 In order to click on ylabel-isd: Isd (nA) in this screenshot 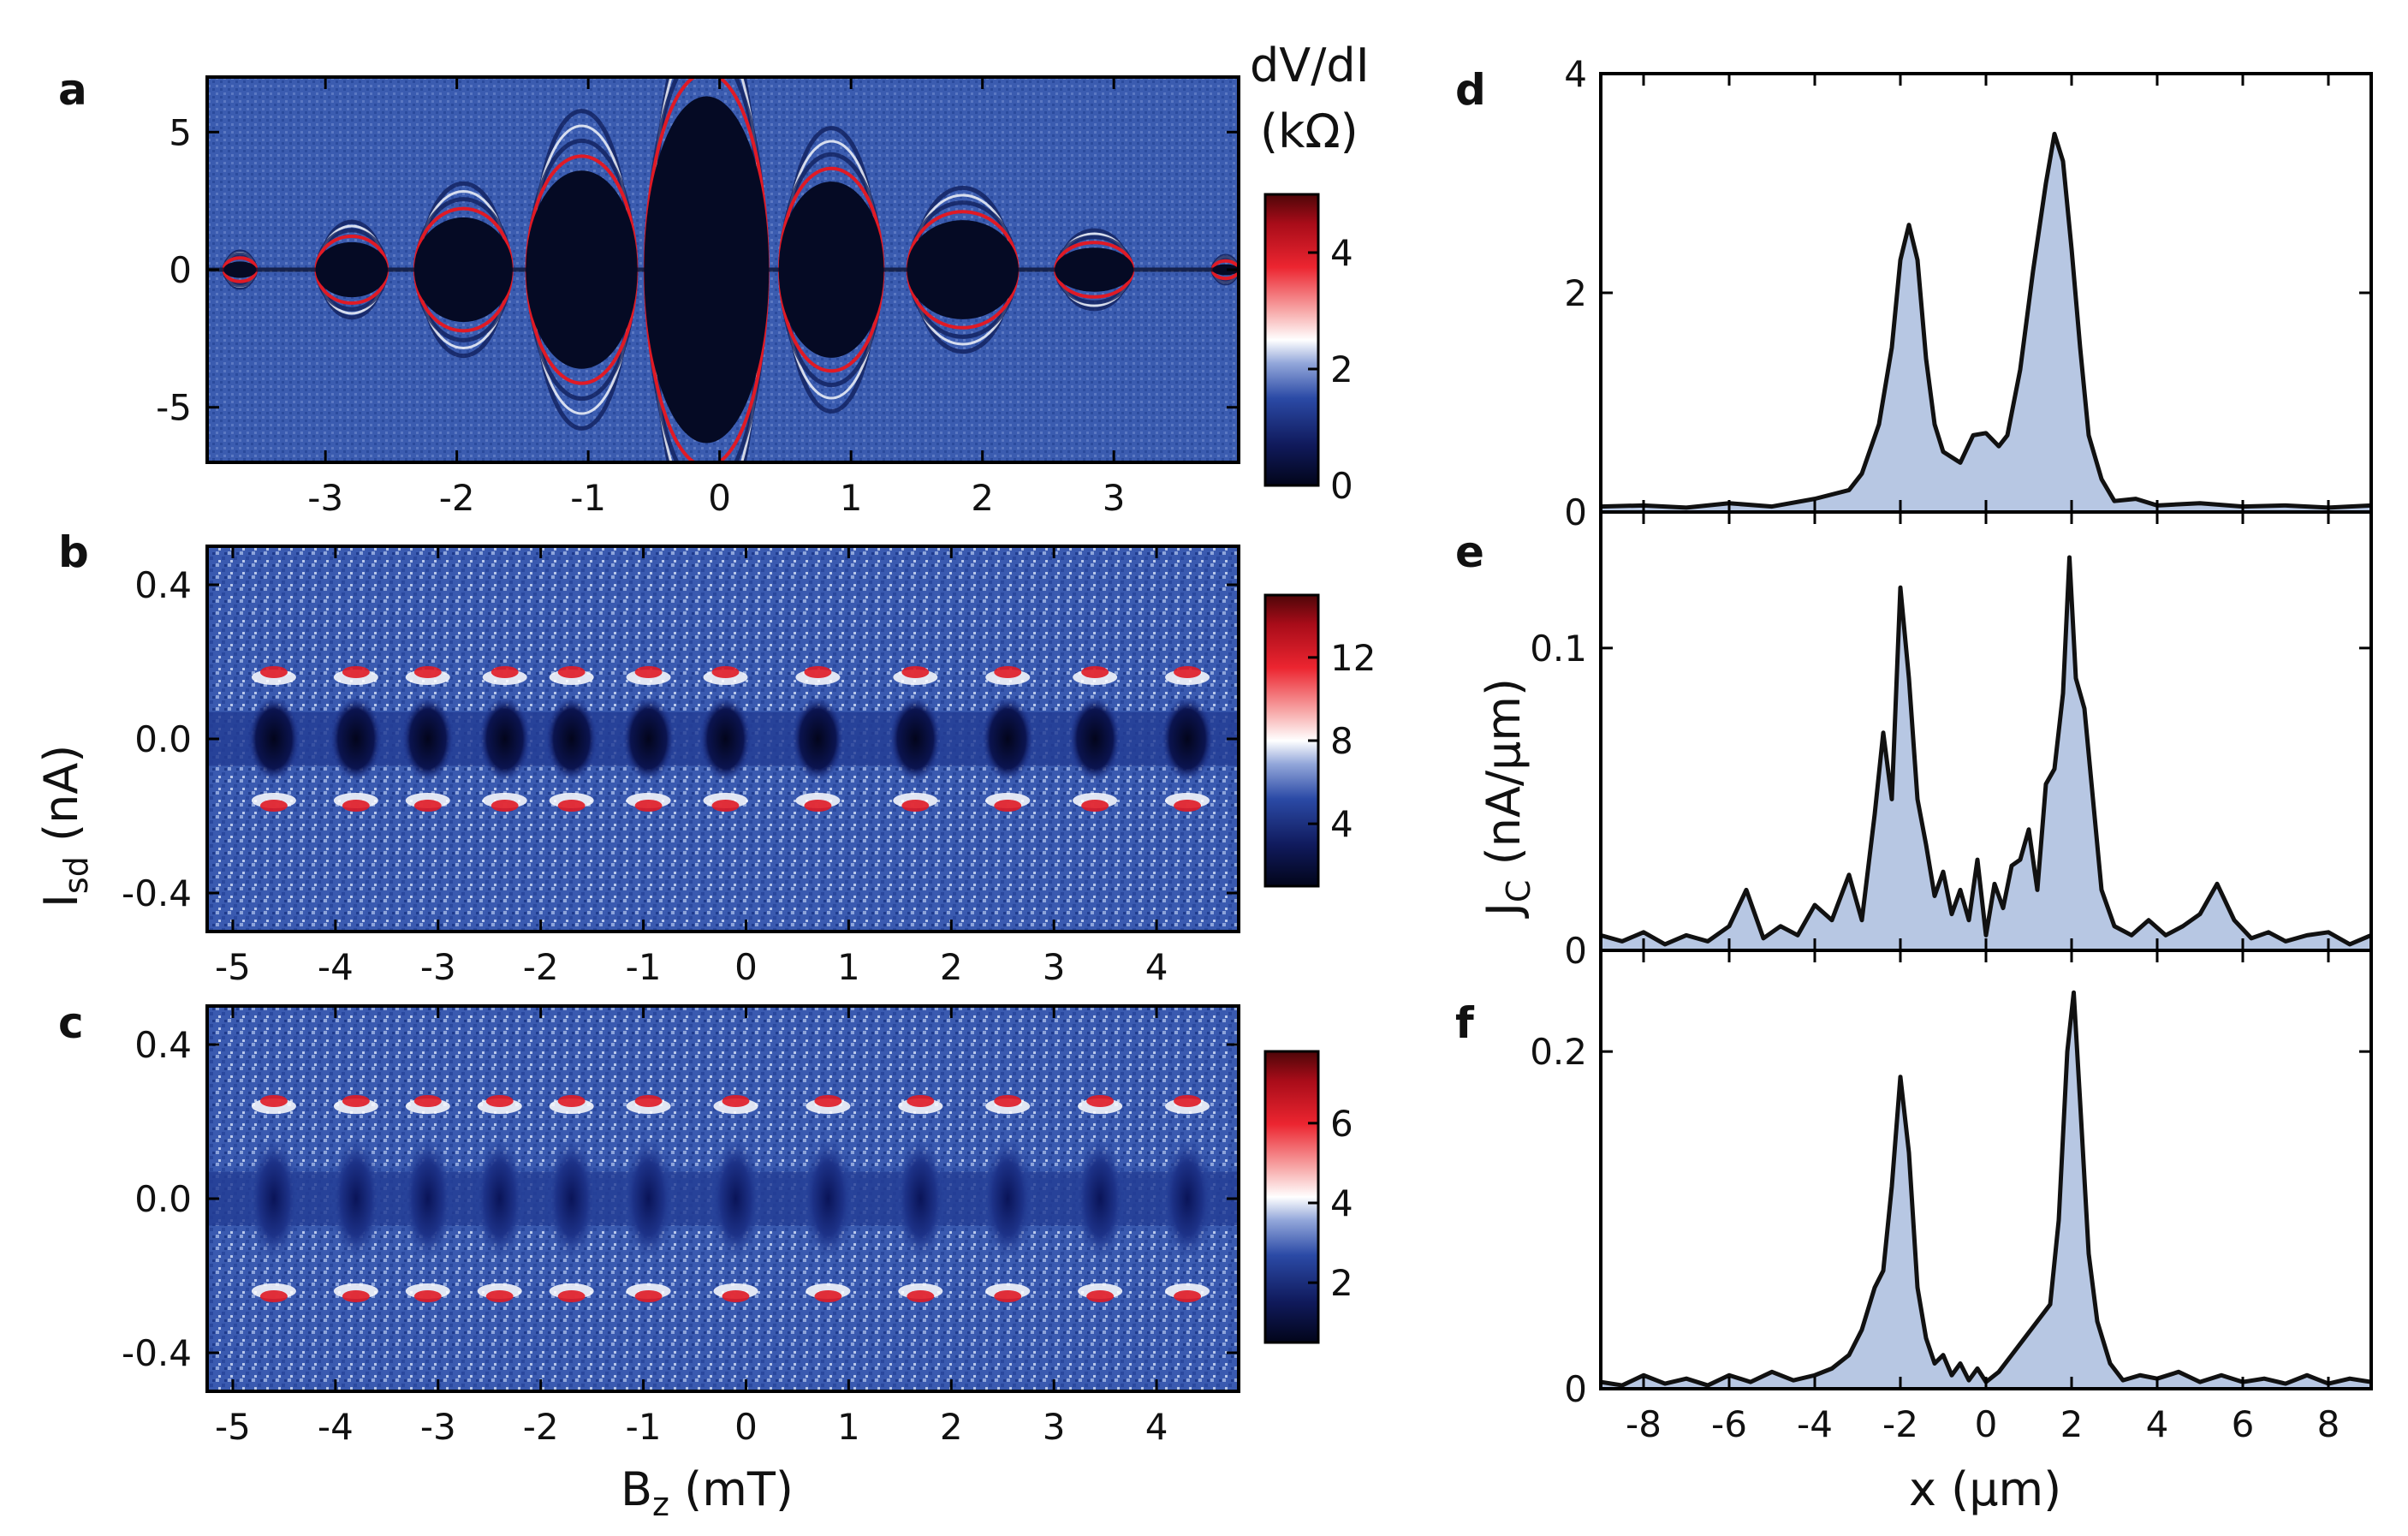, I will do `click(64, 826)`.